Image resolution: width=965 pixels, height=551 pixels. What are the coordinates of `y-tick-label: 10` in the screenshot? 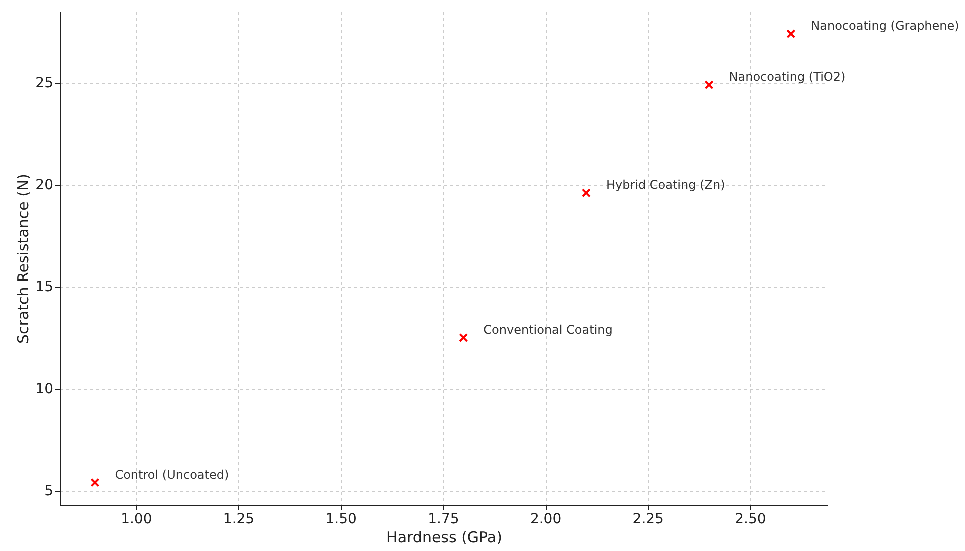 It's located at (45, 389).